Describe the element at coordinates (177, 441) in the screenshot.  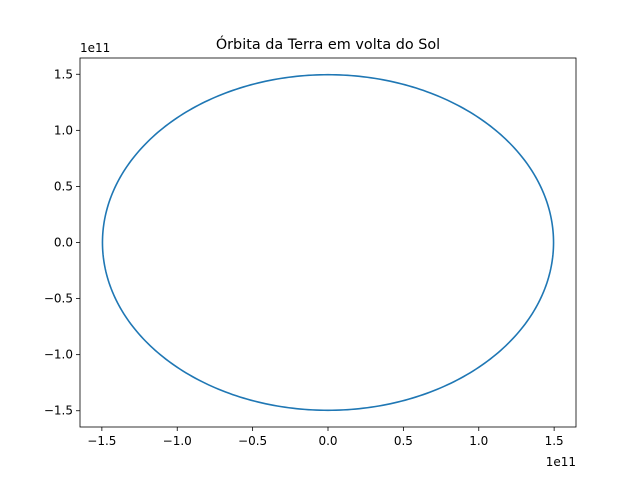
I see `x-tick-label: −1.0` at that location.